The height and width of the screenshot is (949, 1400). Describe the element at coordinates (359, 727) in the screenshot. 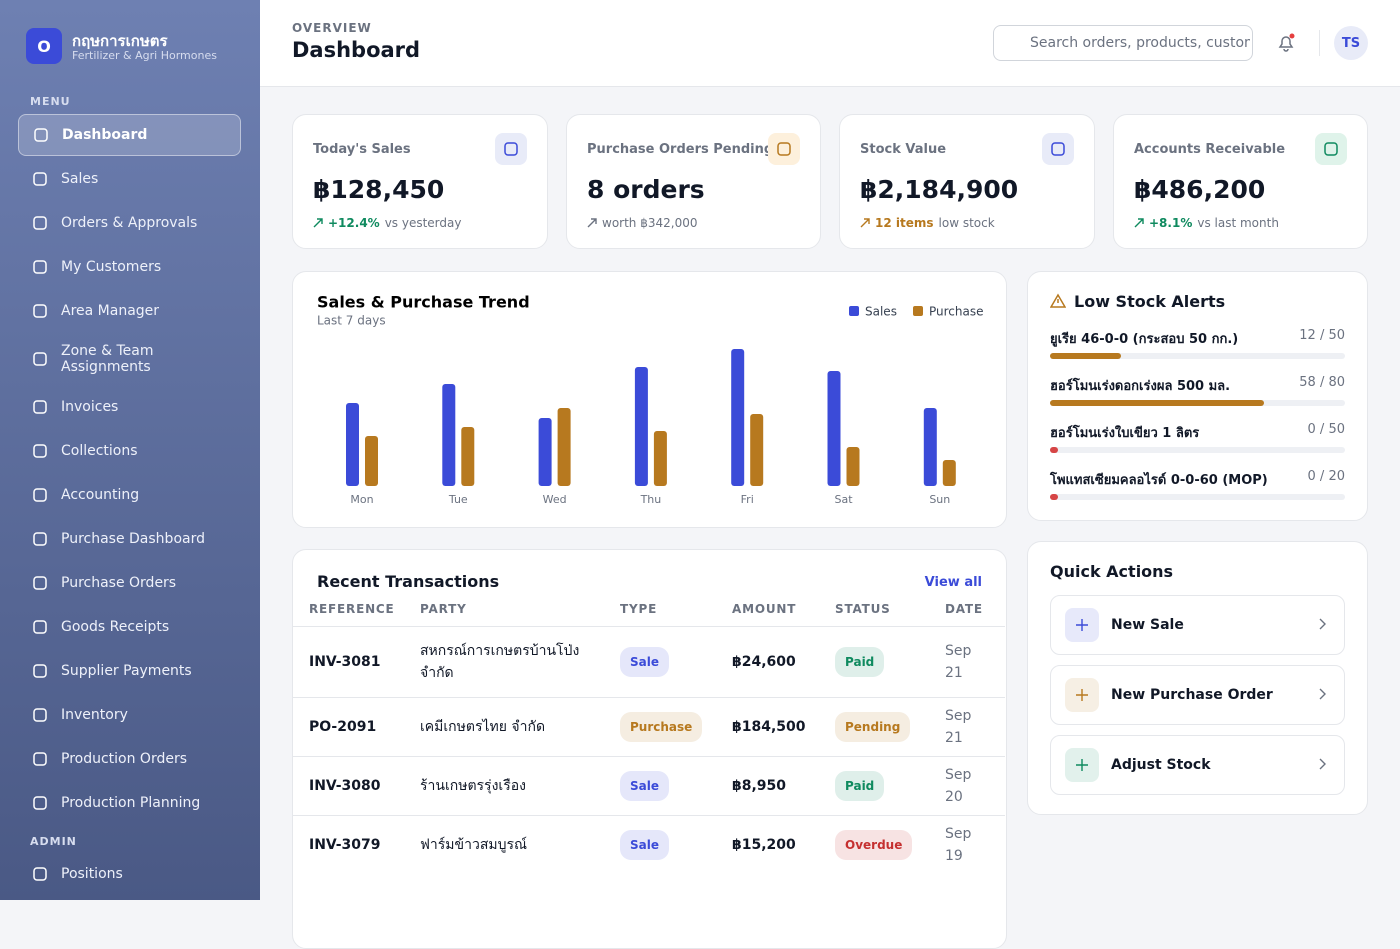

I see `cell: PO-2091` at that location.